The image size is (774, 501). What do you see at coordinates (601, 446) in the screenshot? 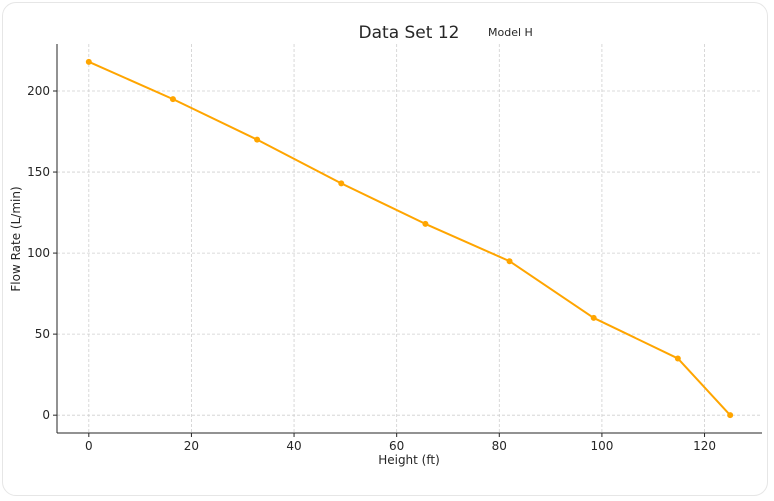
I see `x-tick-label: 100` at bounding box center [601, 446].